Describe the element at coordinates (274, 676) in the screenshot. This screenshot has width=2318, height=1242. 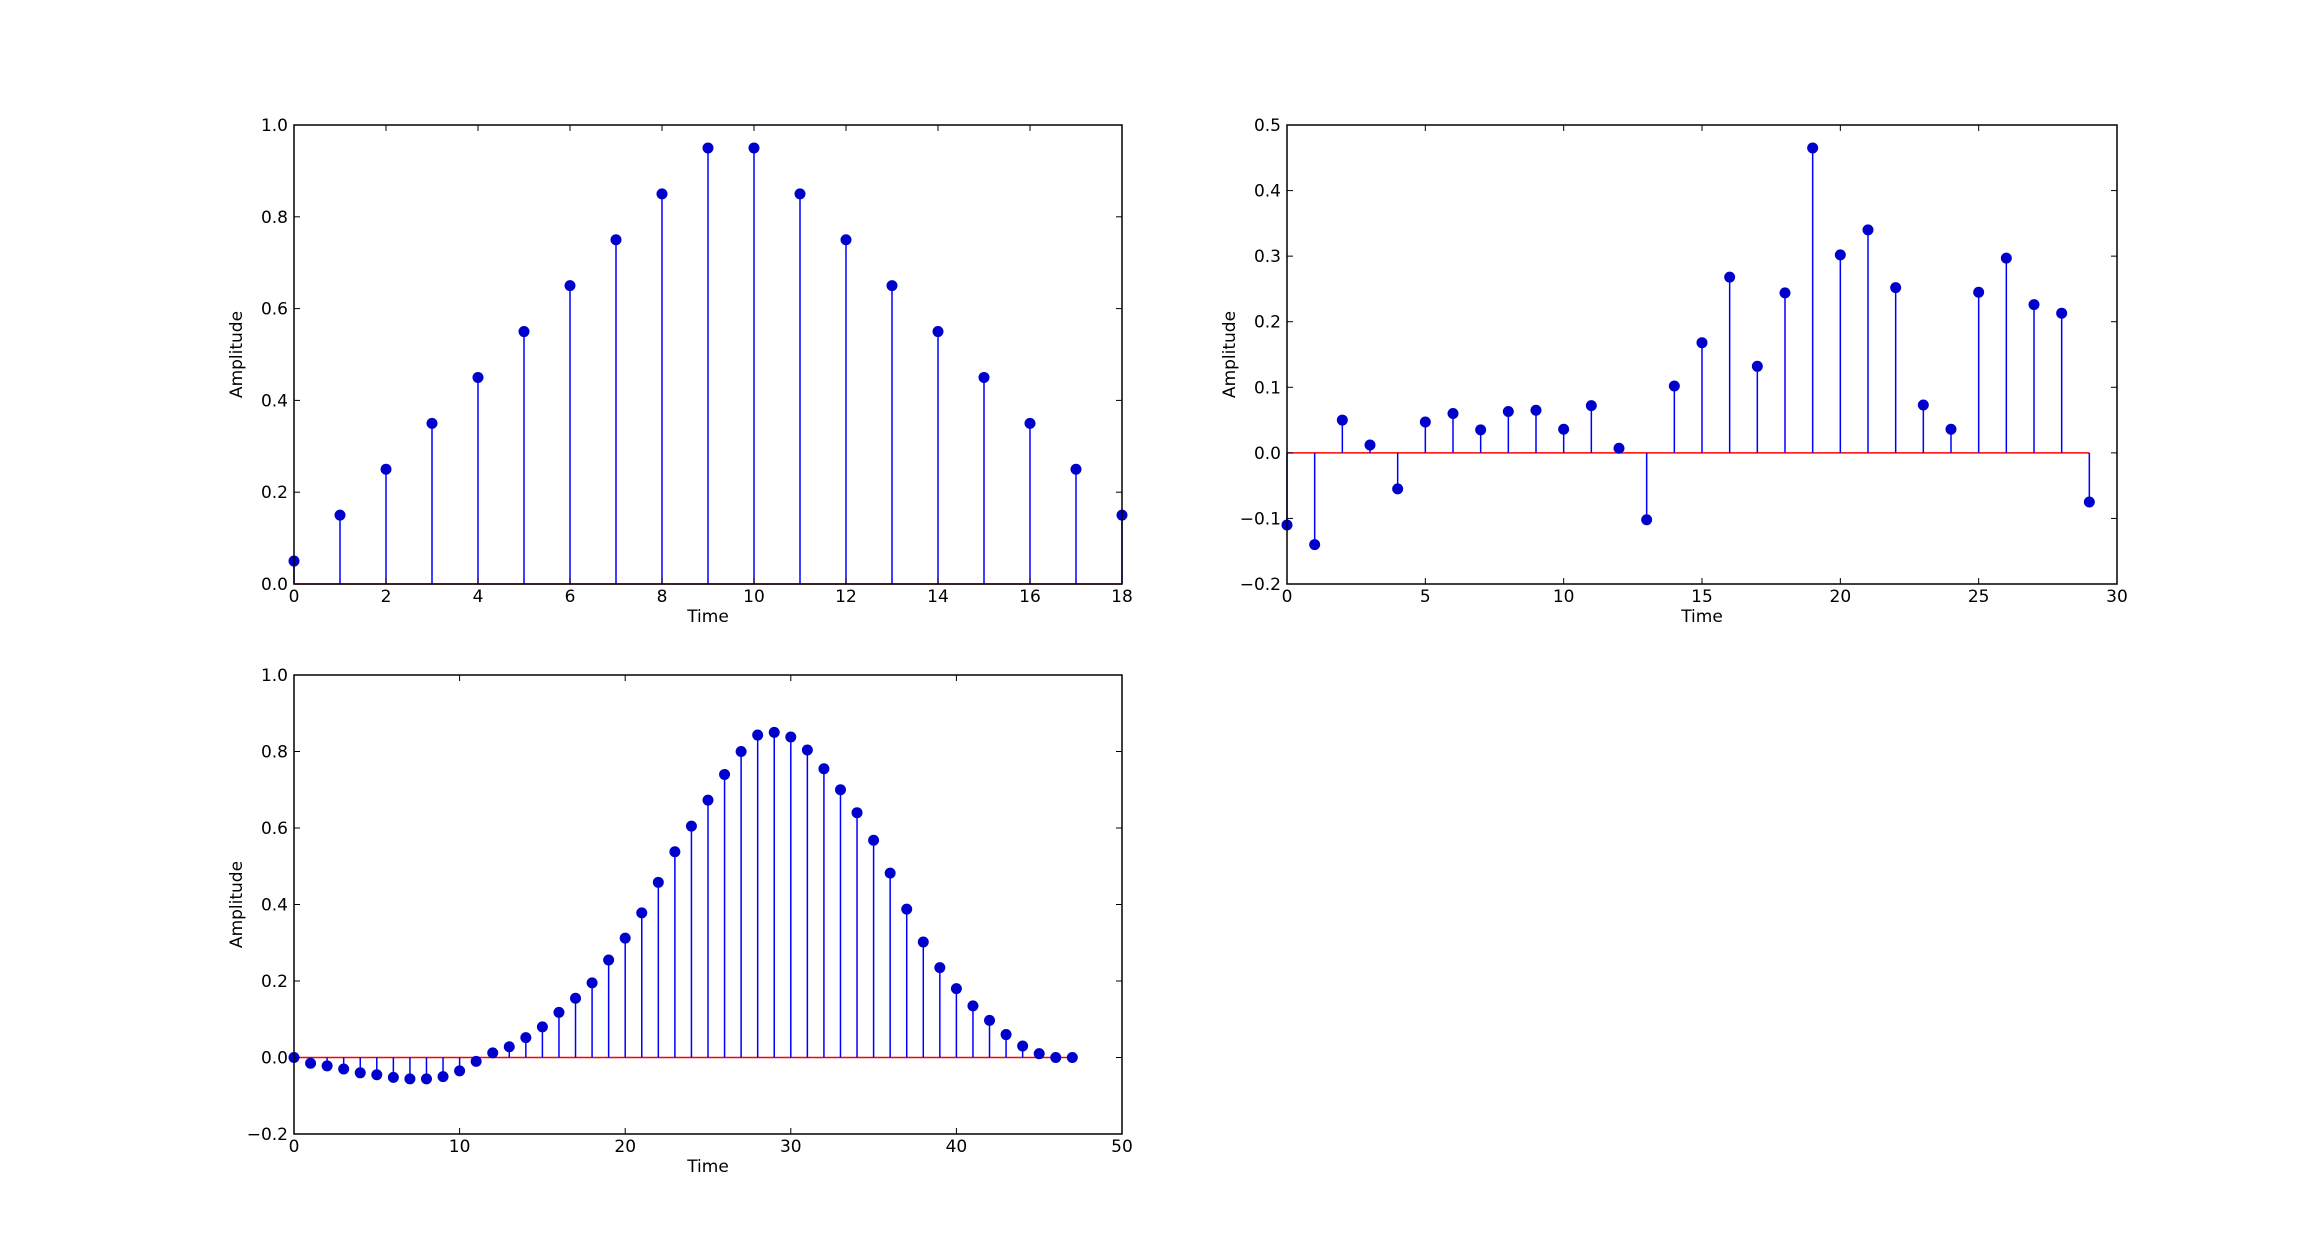
I see `y-tick-label: 1.0` at that location.